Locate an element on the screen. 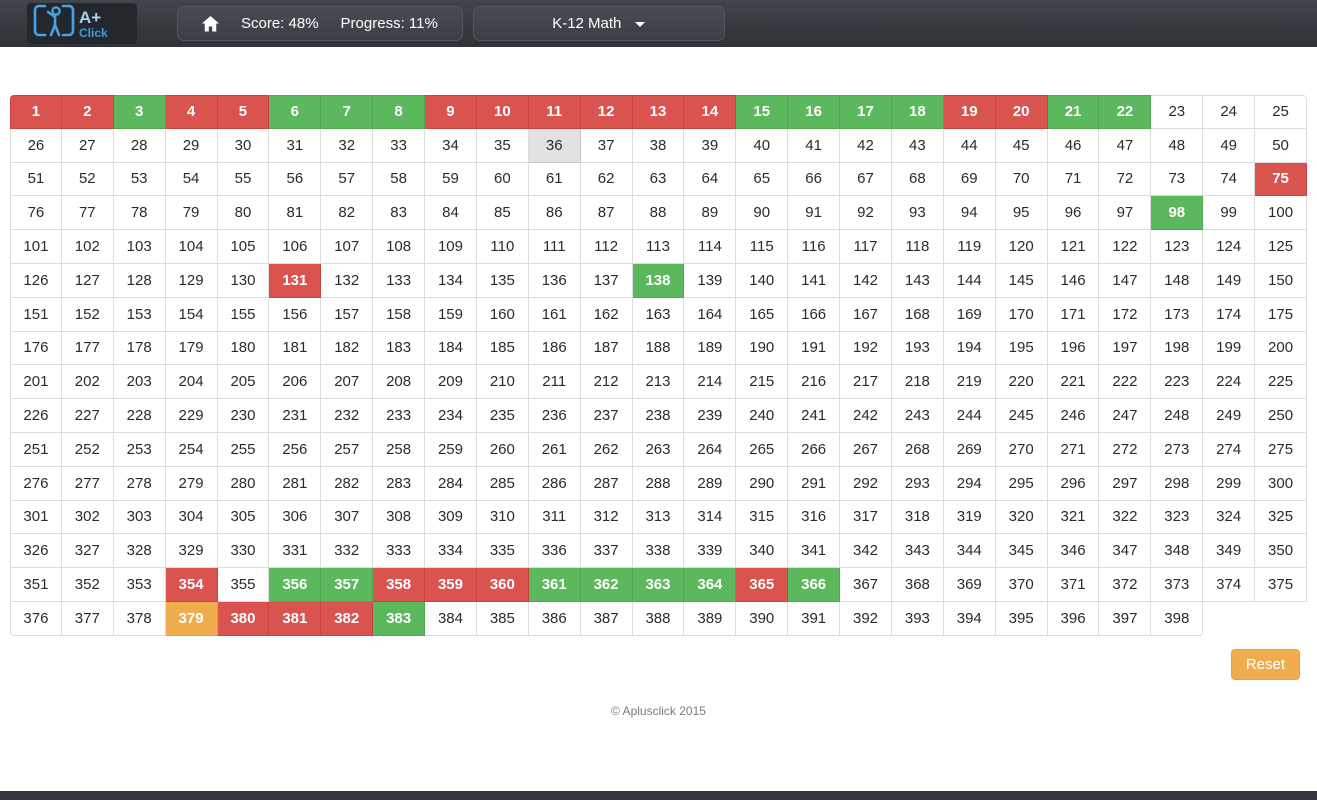 The height and width of the screenshot is (800, 1317). grid-cell-138: 138 is located at coordinates (658, 280).